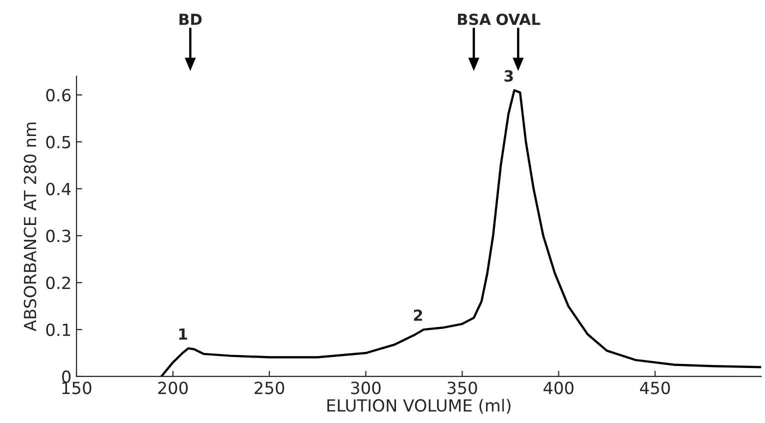 The image size is (765, 423). I want to click on y-axis-title: ABSORBANCE AT 280 nm, so click(30, 227).